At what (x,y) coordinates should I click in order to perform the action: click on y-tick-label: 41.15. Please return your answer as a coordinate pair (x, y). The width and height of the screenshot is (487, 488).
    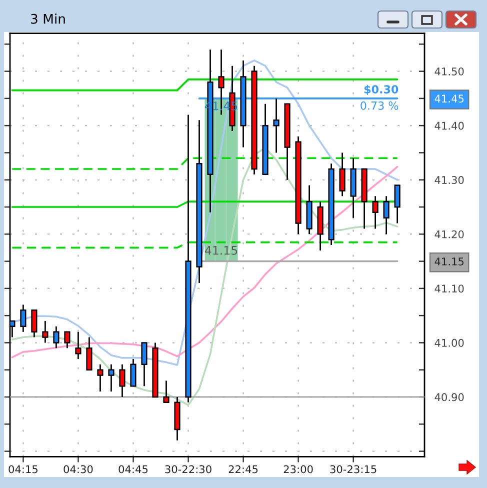
    Looking at the image, I should click on (449, 262).